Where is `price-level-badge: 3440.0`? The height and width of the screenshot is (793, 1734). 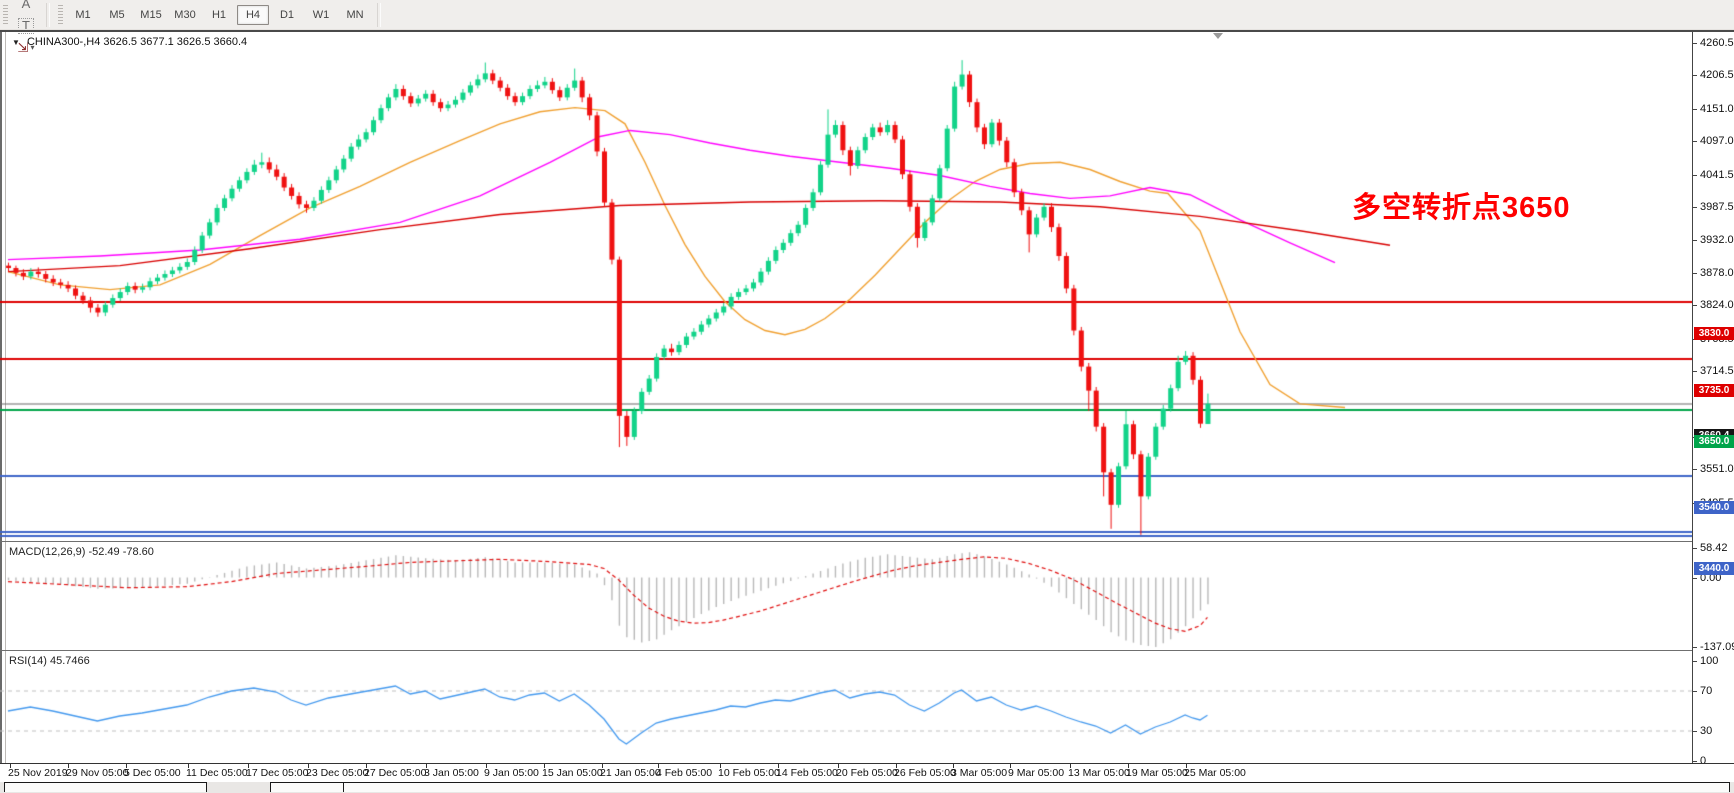 price-level-badge: 3440.0 is located at coordinates (1714, 568).